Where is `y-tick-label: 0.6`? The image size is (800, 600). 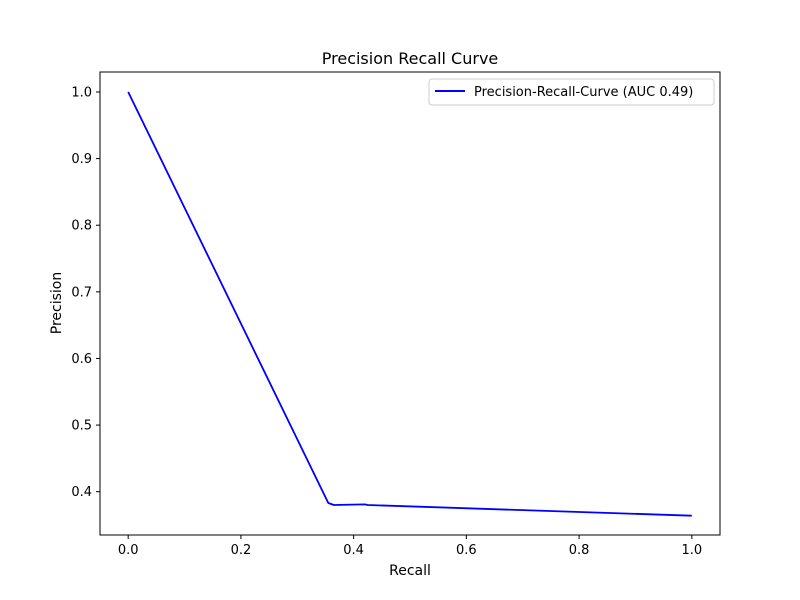 y-tick-label: 0.6 is located at coordinates (81, 359).